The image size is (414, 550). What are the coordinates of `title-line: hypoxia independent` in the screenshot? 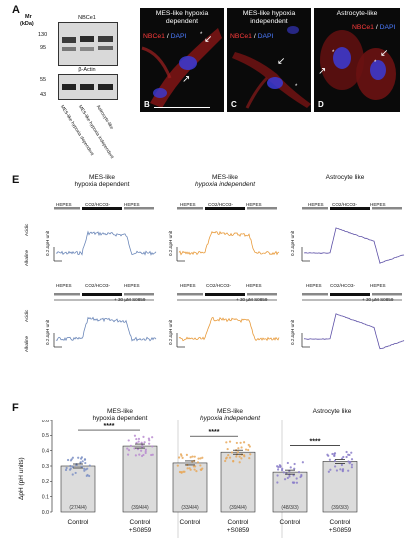 It's located at (225, 184).